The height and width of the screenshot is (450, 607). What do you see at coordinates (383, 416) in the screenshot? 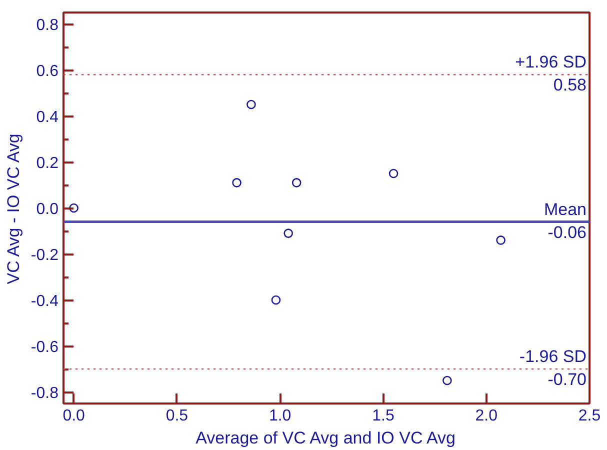
I see `x-tick-label: 1.5` at bounding box center [383, 416].